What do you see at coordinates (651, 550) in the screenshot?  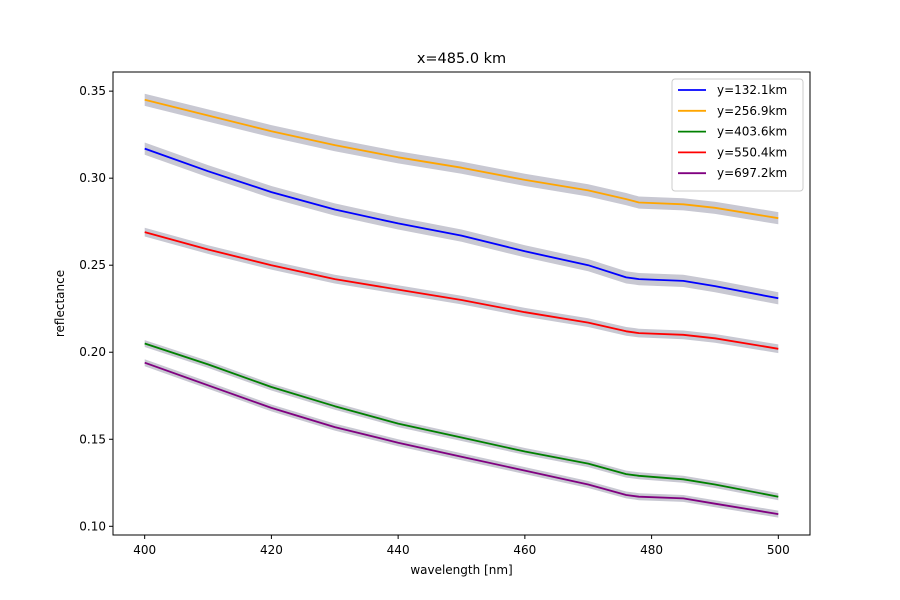 I see `x-tick-label: 480` at bounding box center [651, 550].